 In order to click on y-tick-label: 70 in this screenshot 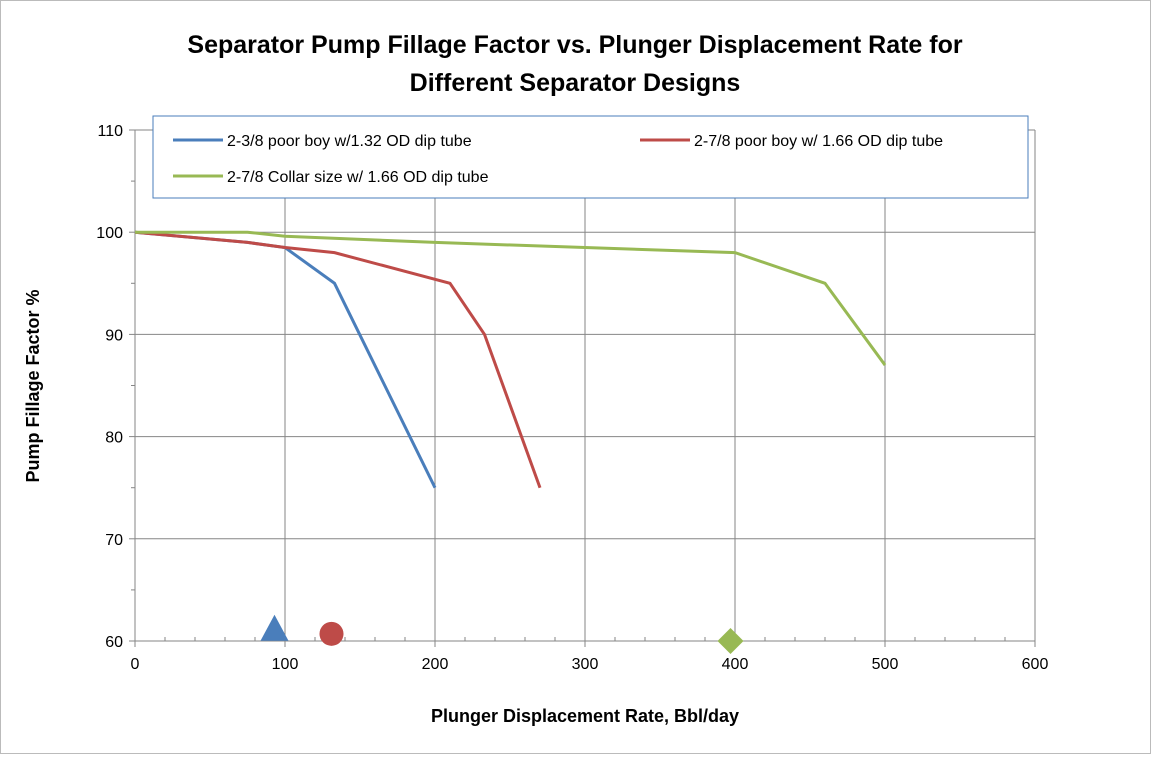, I will do `click(114, 540)`.